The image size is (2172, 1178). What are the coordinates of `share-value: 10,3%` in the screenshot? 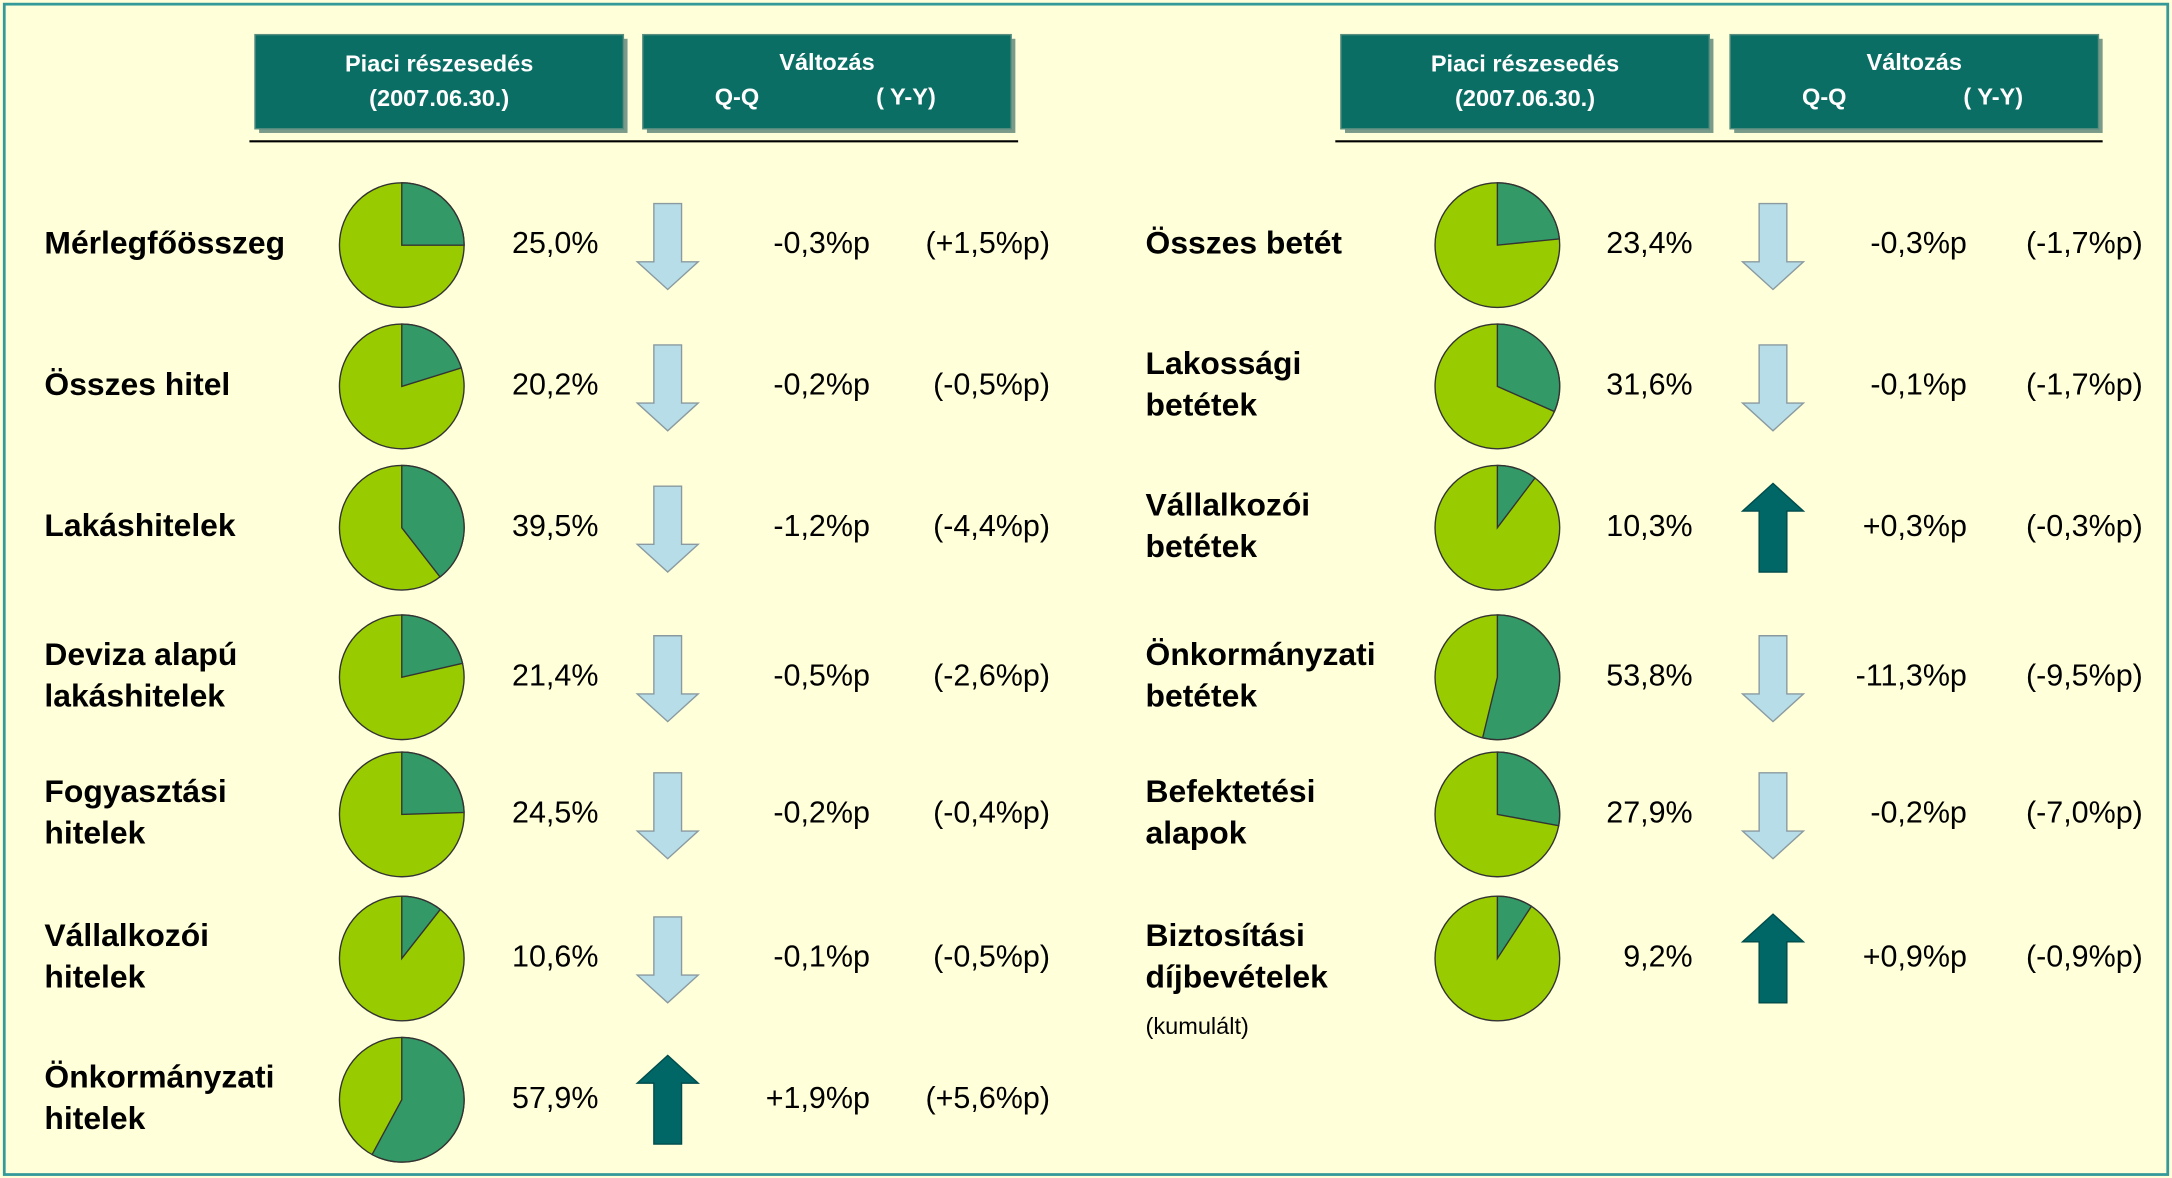 It's located at (1649, 526).